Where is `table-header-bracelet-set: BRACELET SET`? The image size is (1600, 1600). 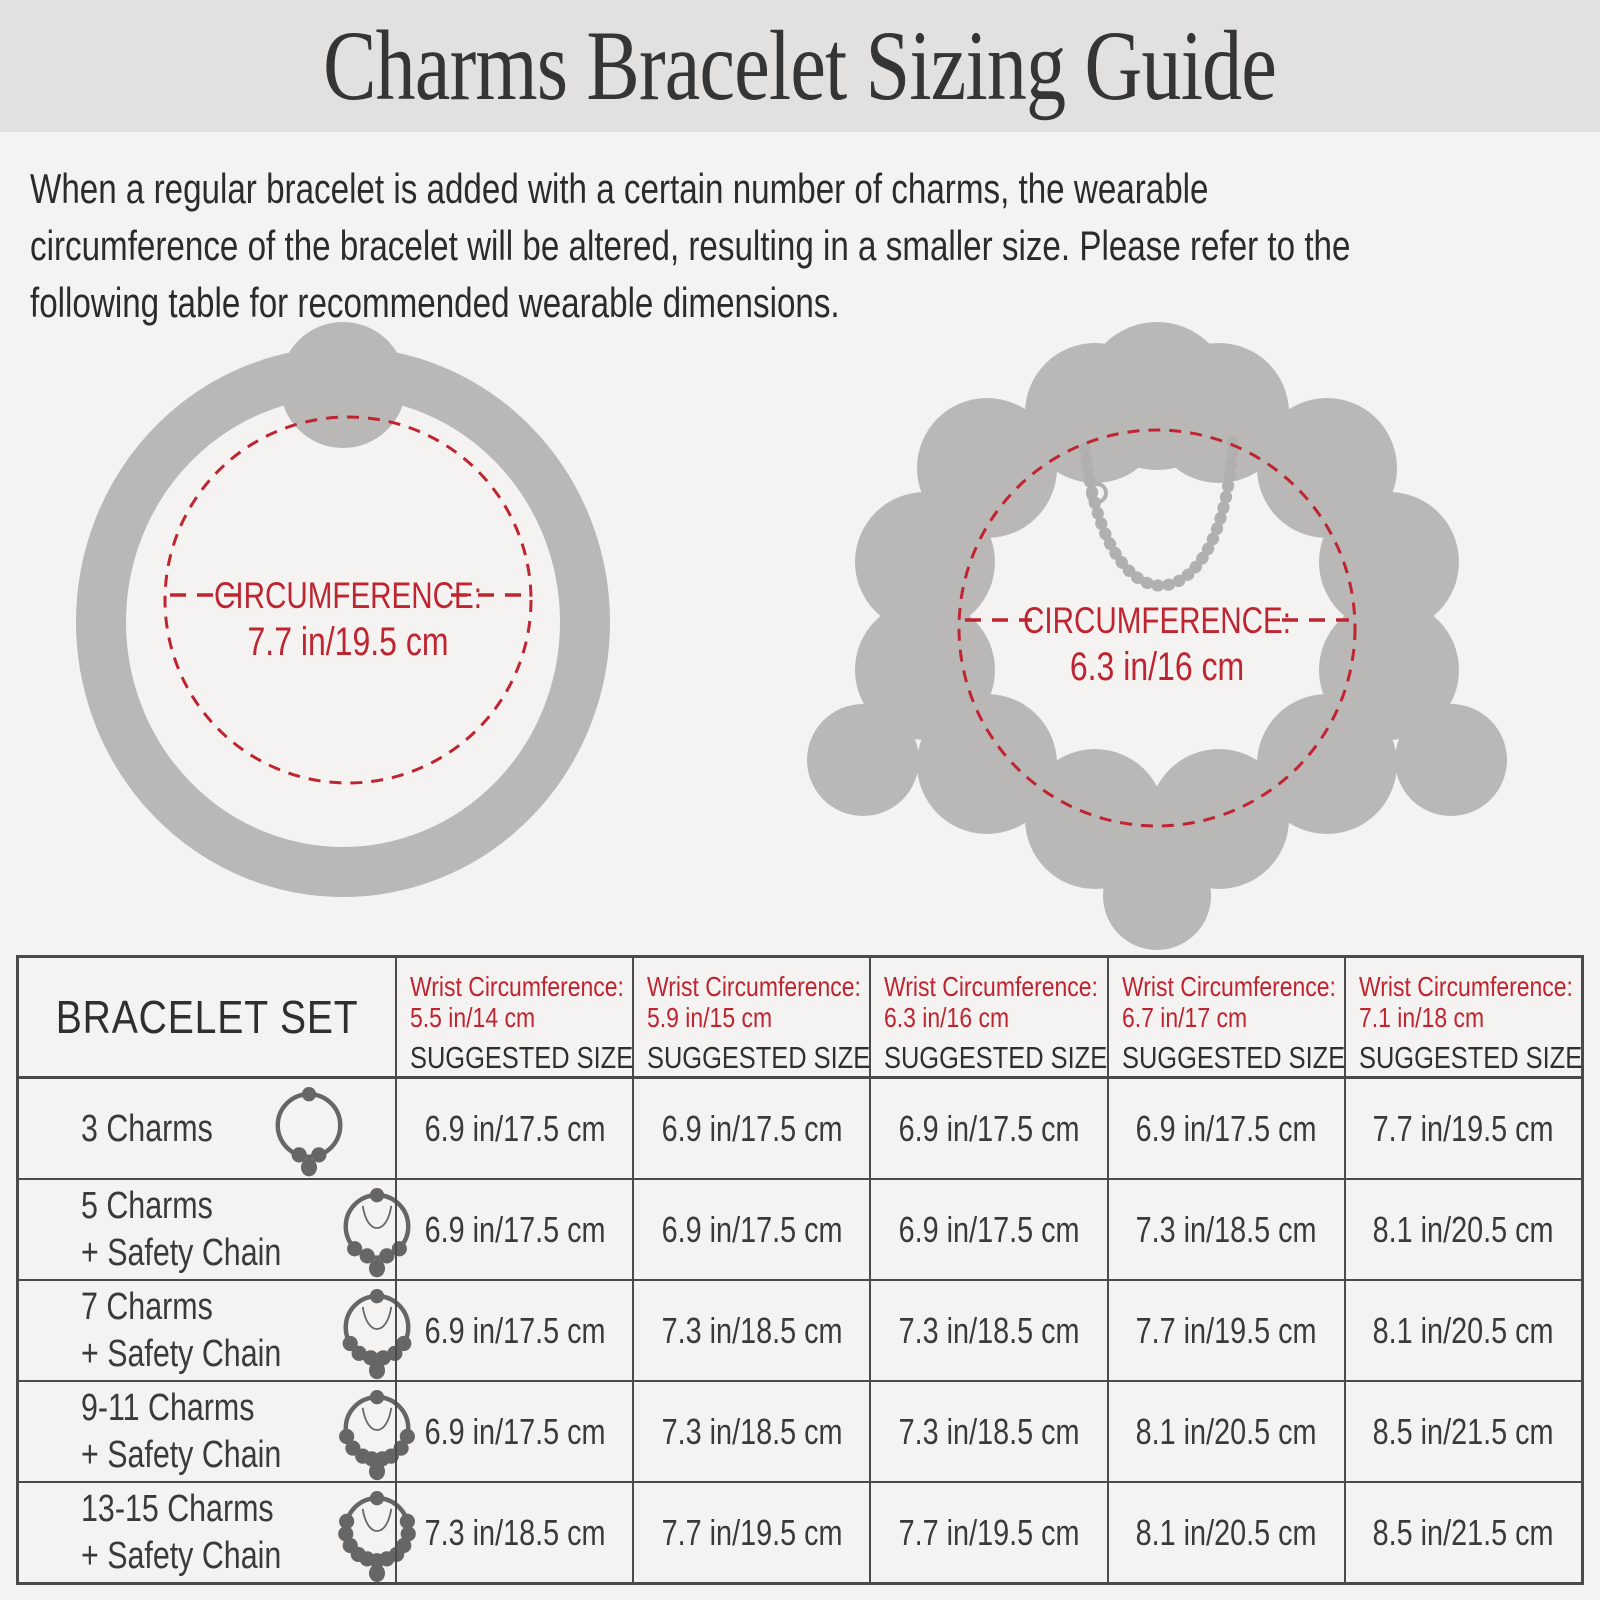
table-header-bracelet-set: BRACELET SET is located at coordinates (207, 1017).